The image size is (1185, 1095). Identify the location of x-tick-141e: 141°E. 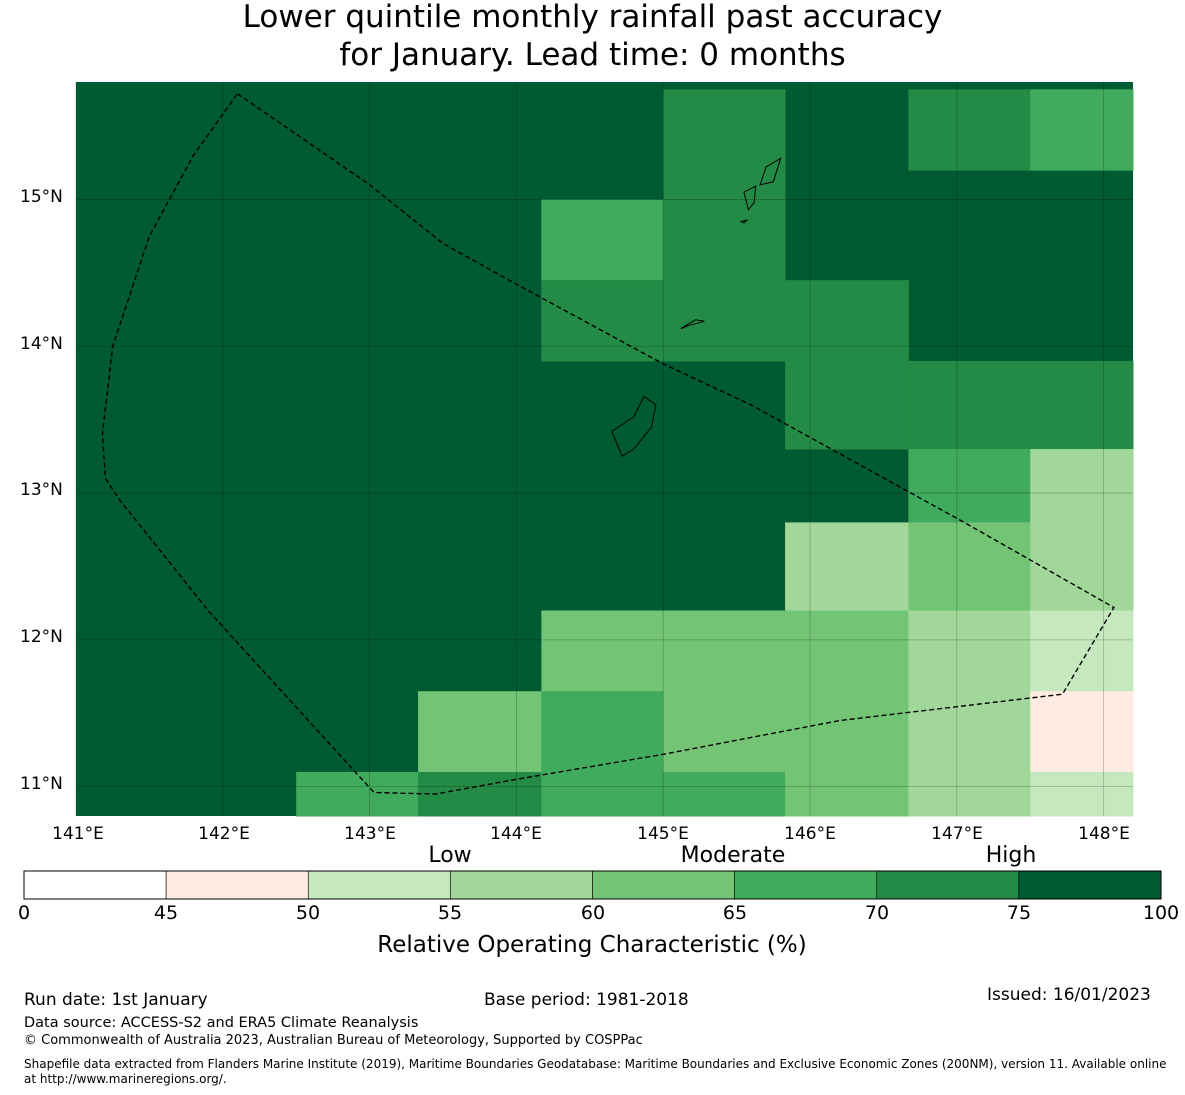
(78, 834).